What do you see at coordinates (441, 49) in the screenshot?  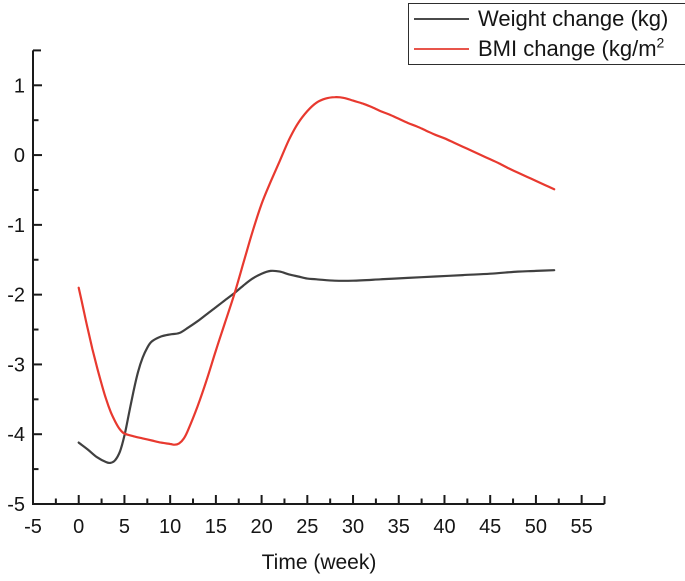 I see `legend-line-bmi-icon` at bounding box center [441, 49].